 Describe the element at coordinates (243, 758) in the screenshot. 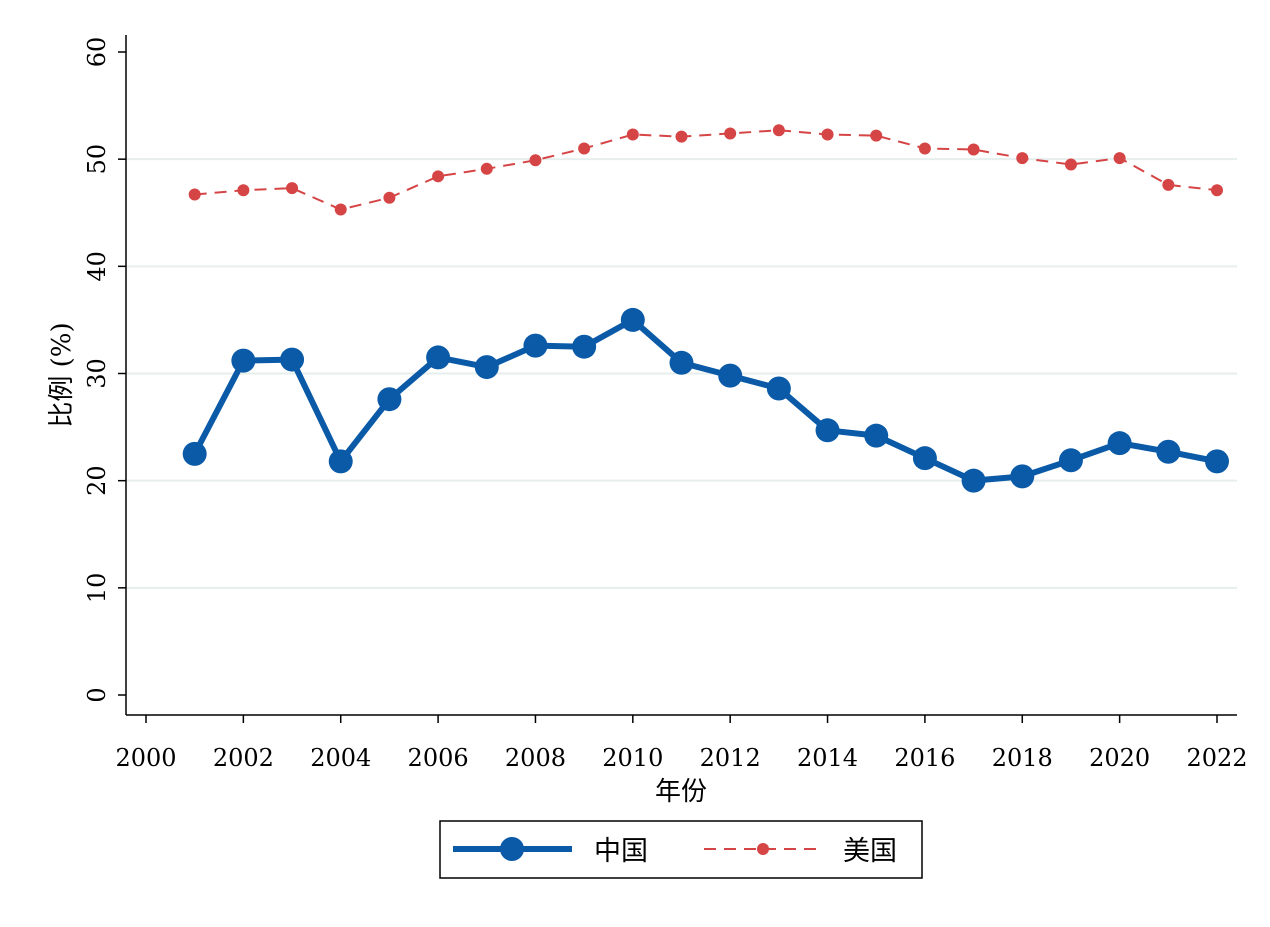

I see `x-tick-label: 2002` at that location.